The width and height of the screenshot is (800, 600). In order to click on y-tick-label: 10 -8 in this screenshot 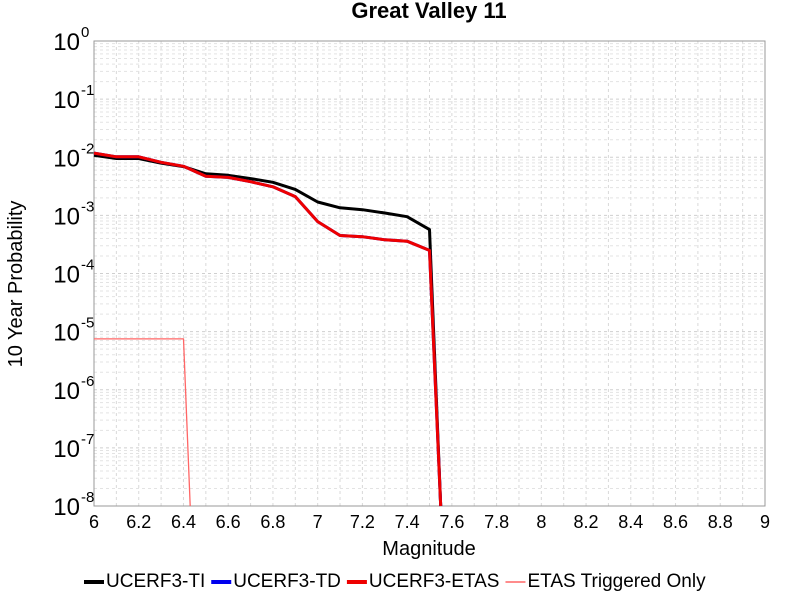, I will do `click(73, 505)`.